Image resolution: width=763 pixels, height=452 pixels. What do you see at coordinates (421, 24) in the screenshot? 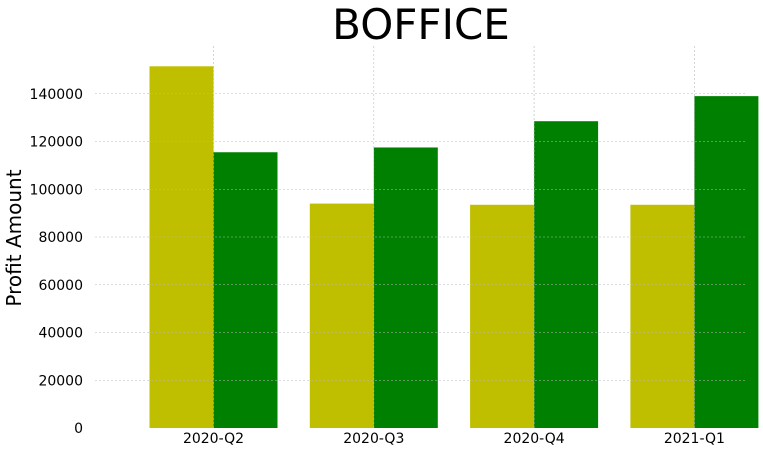
I see `chart-title: BOFFICE` at bounding box center [421, 24].